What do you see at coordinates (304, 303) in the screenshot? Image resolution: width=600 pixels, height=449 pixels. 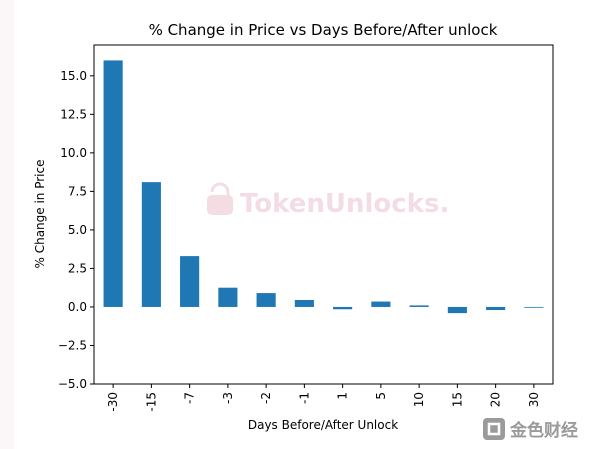 I see `bar--1` at bounding box center [304, 303].